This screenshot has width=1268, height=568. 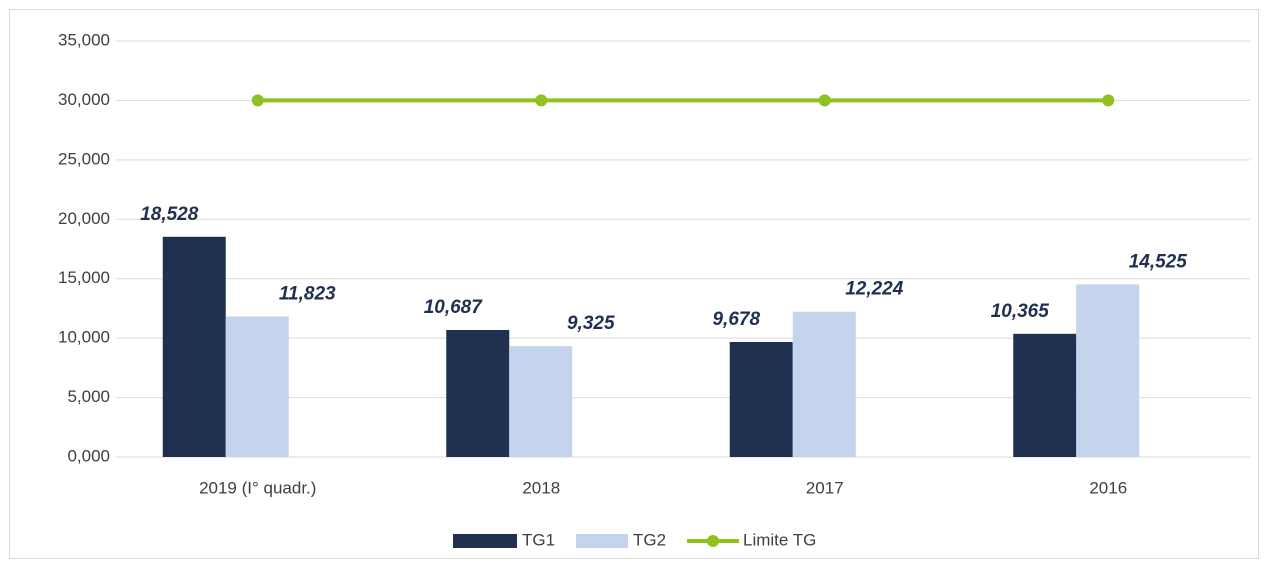 What do you see at coordinates (84, 218) in the screenshot?
I see `y-tick-label: 20,000` at bounding box center [84, 218].